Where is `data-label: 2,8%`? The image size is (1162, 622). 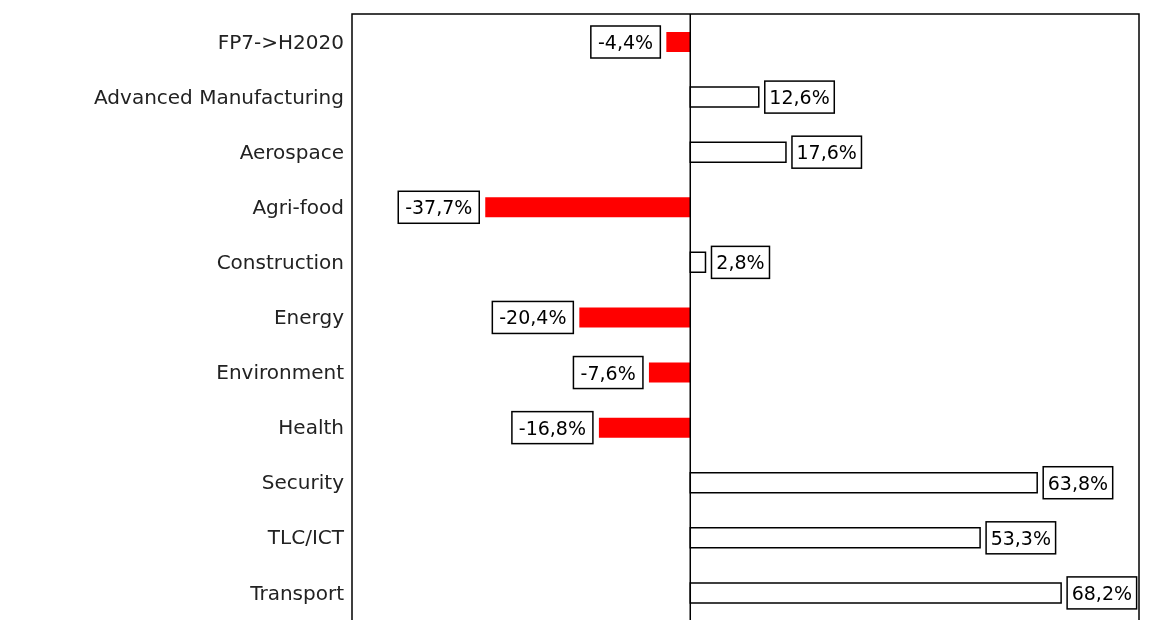 data-label: 2,8% is located at coordinates (740, 262).